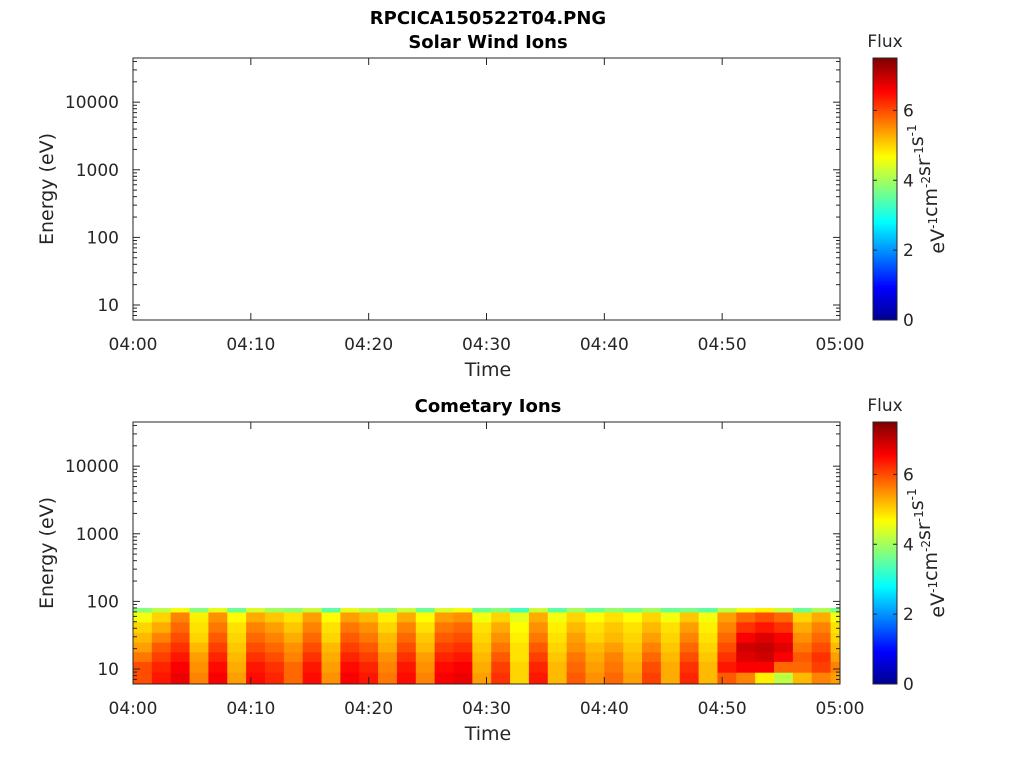 The width and height of the screenshot is (1024, 768). What do you see at coordinates (927, 552) in the screenshot?
I see `colorbar-unit-label: eV-1cm-2sr-1s-1` at bounding box center [927, 552].